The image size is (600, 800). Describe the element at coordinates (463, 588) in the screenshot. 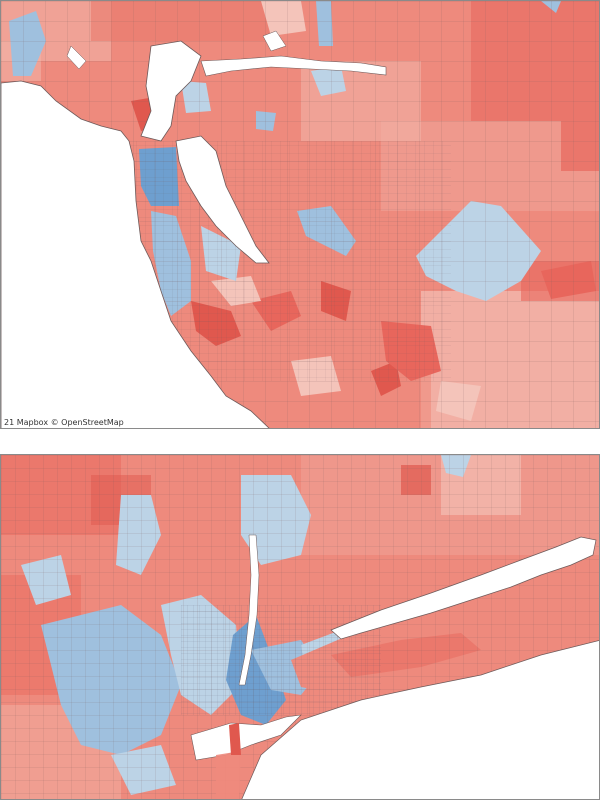

I see `long-island-sound` at that location.